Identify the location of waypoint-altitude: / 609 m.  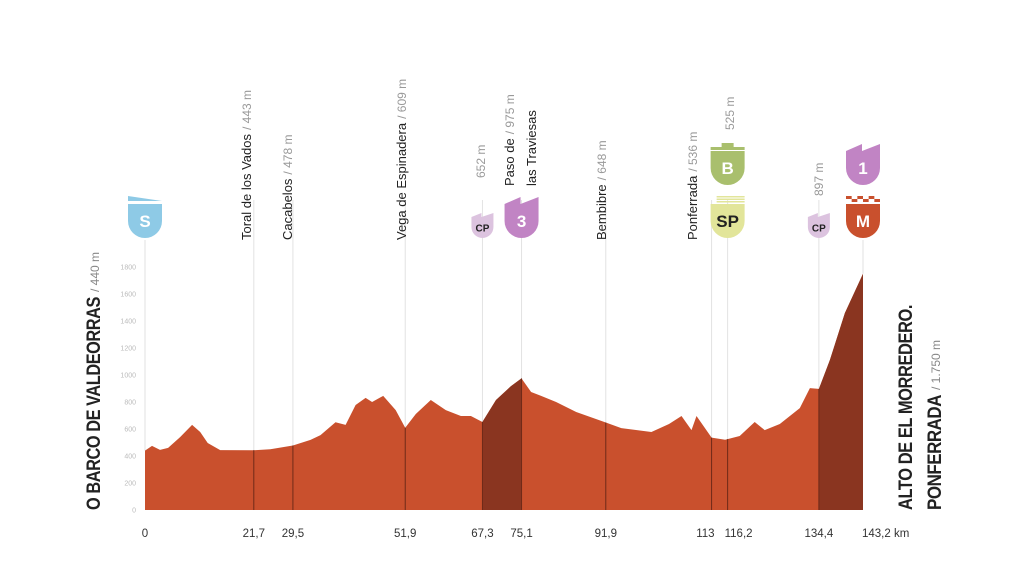
(402, 99).